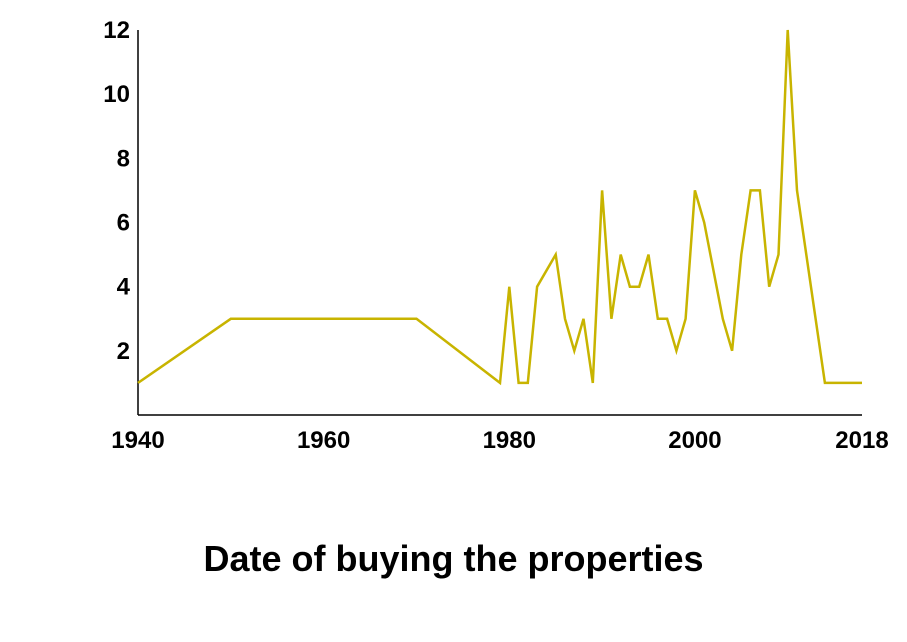 This screenshot has width=907, height=642. Describe the element at coordinates (116, 191) in the screenshot. I see `y-tick-labels: 2 4 6 8 10 12` at that location.